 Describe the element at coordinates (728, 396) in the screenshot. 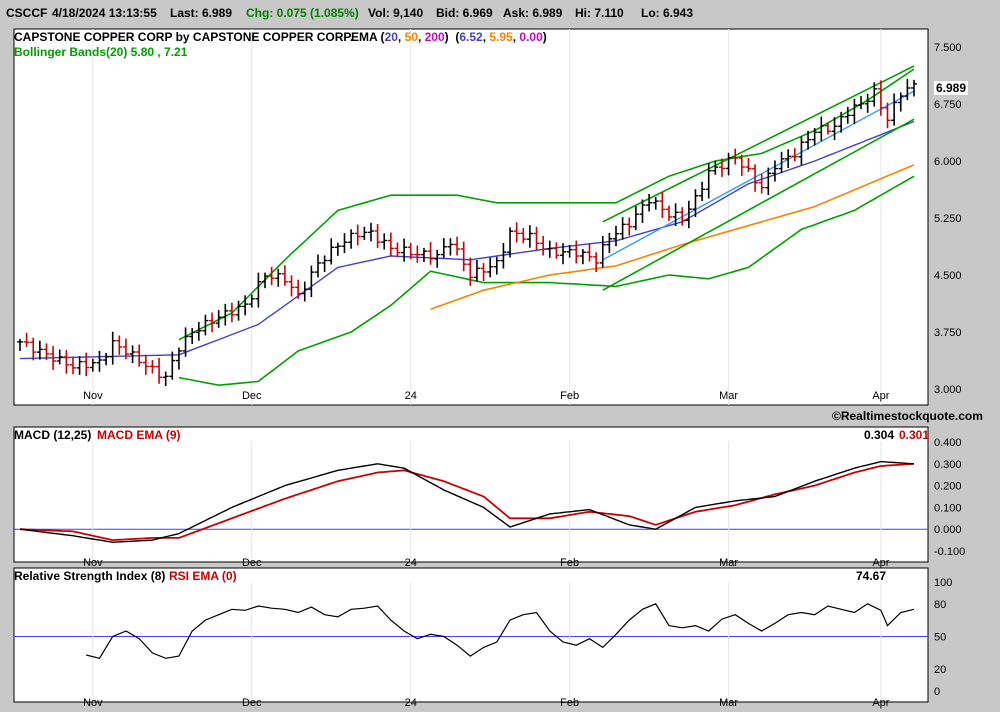

I see `price-x-tick: Mar` at that location.